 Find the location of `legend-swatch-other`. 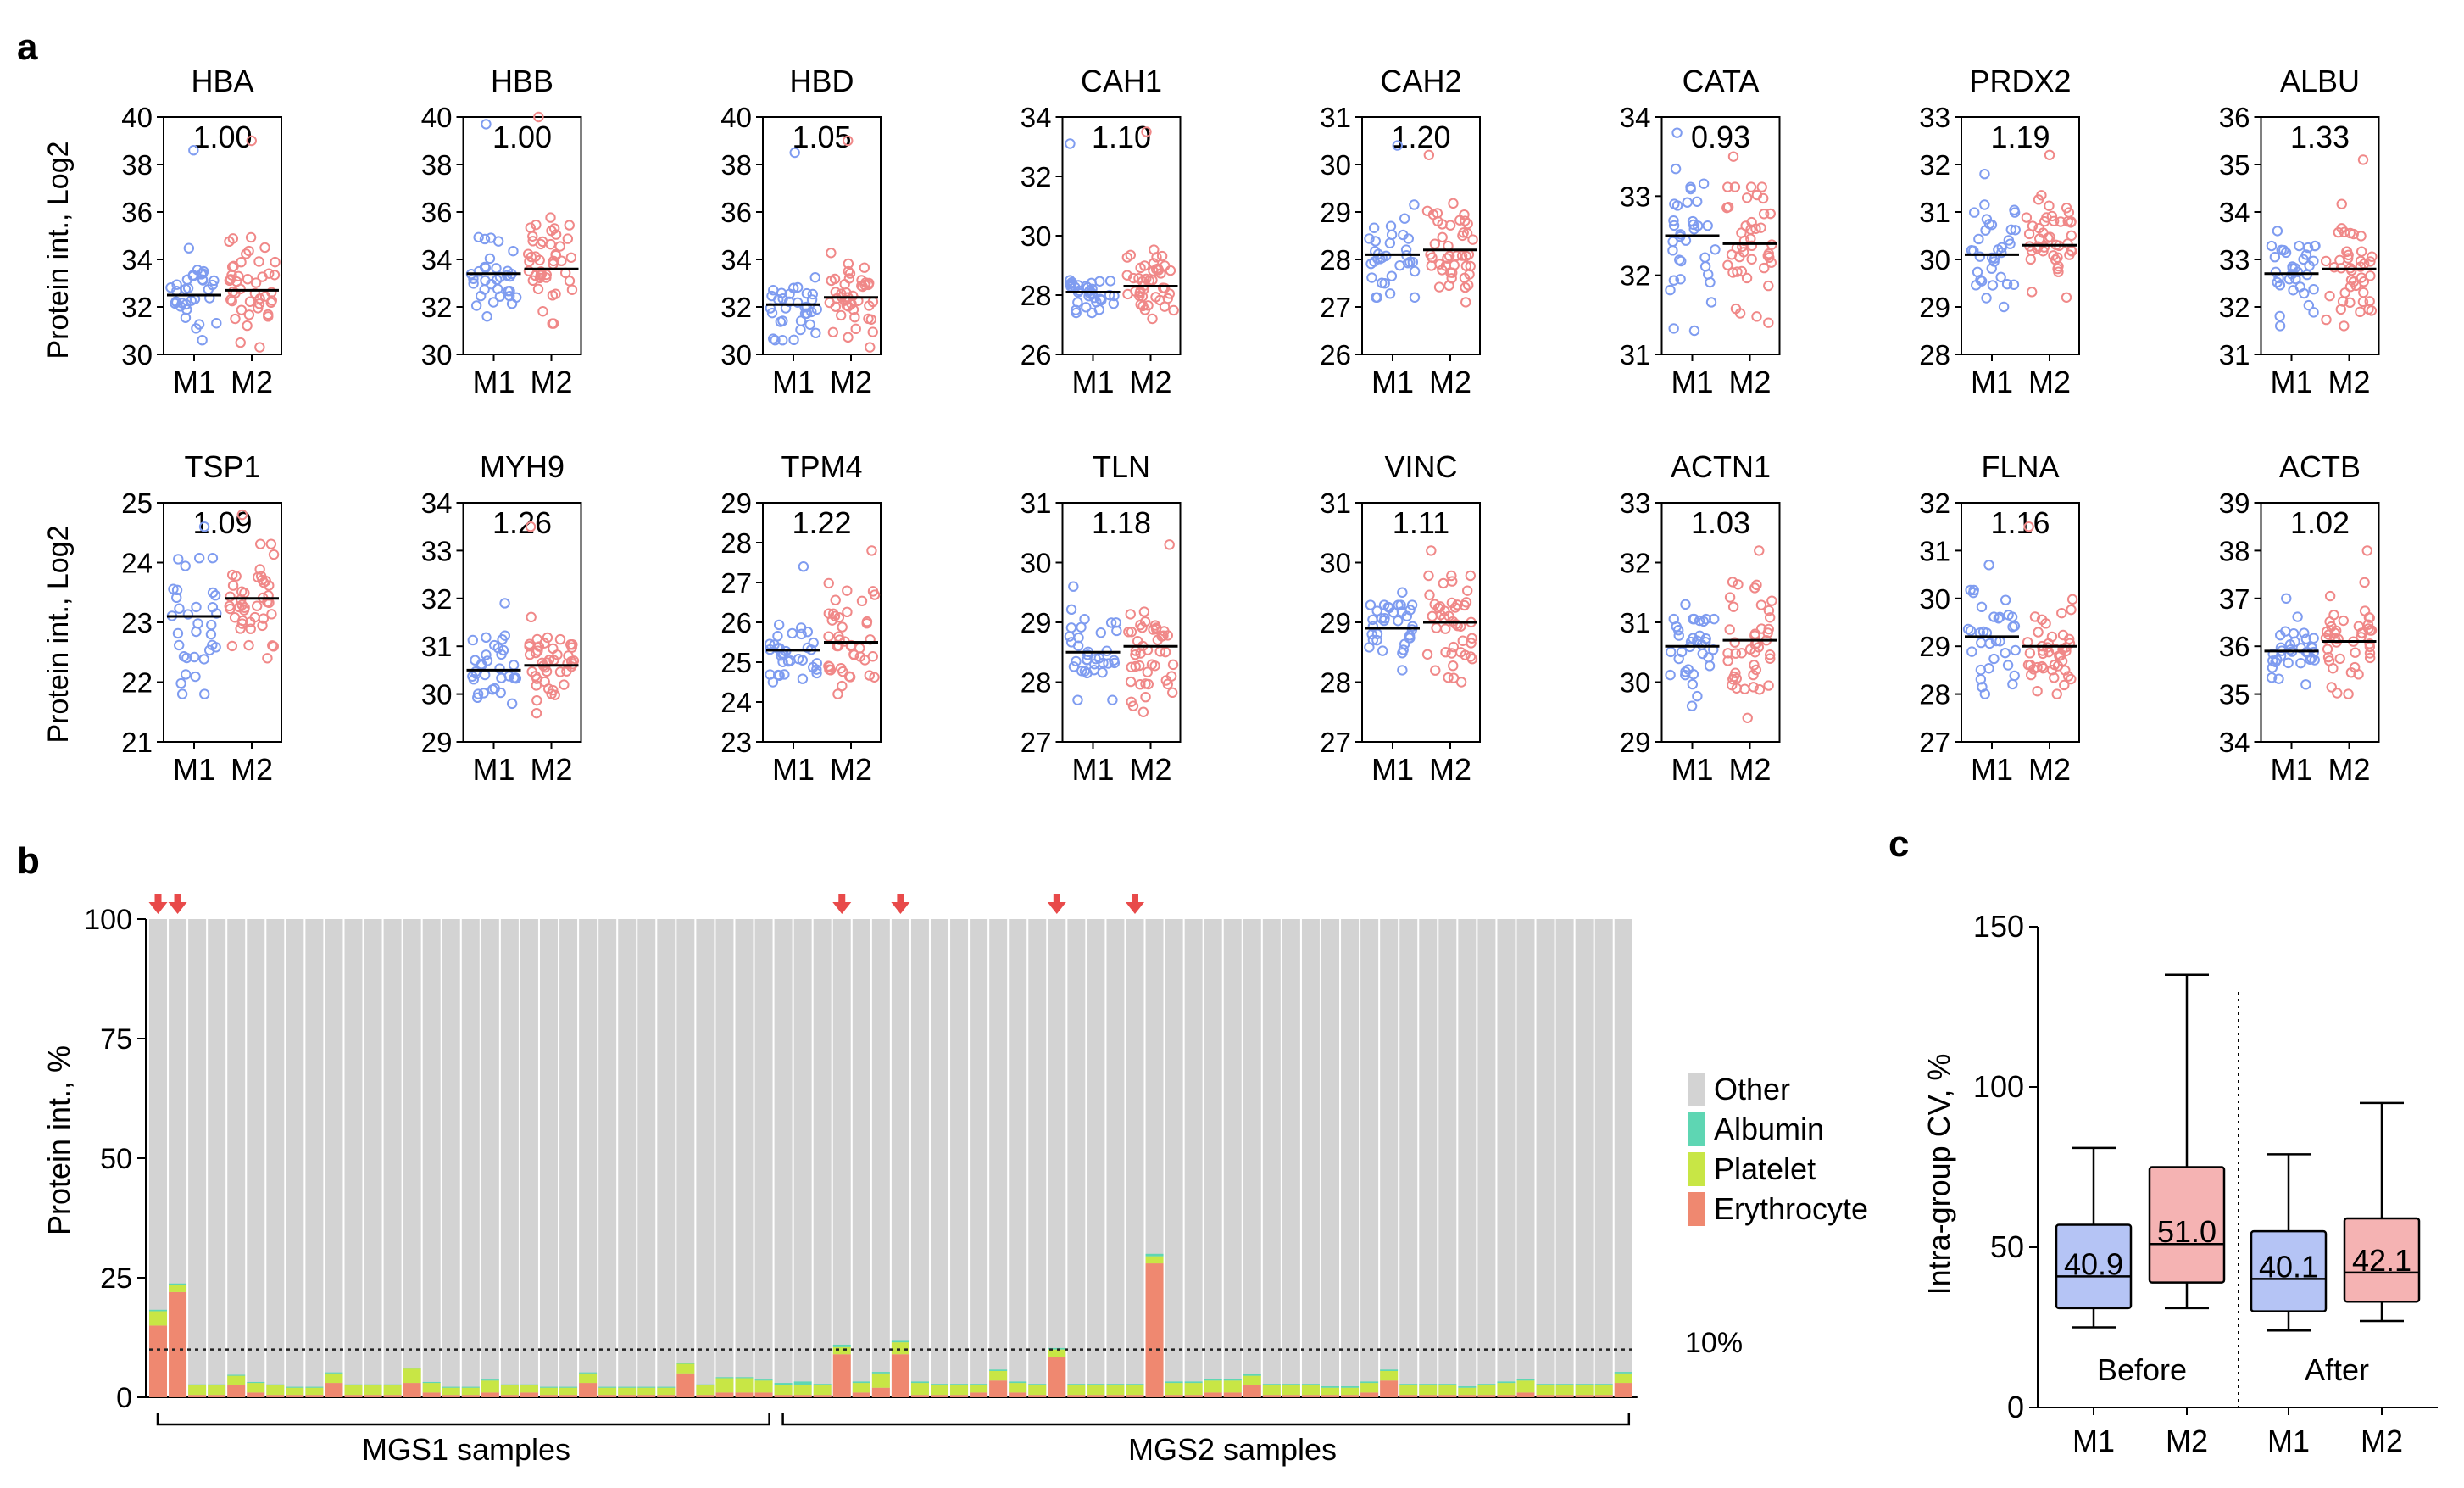

legend-swatch-other is located at coordinates (1697, 1089).